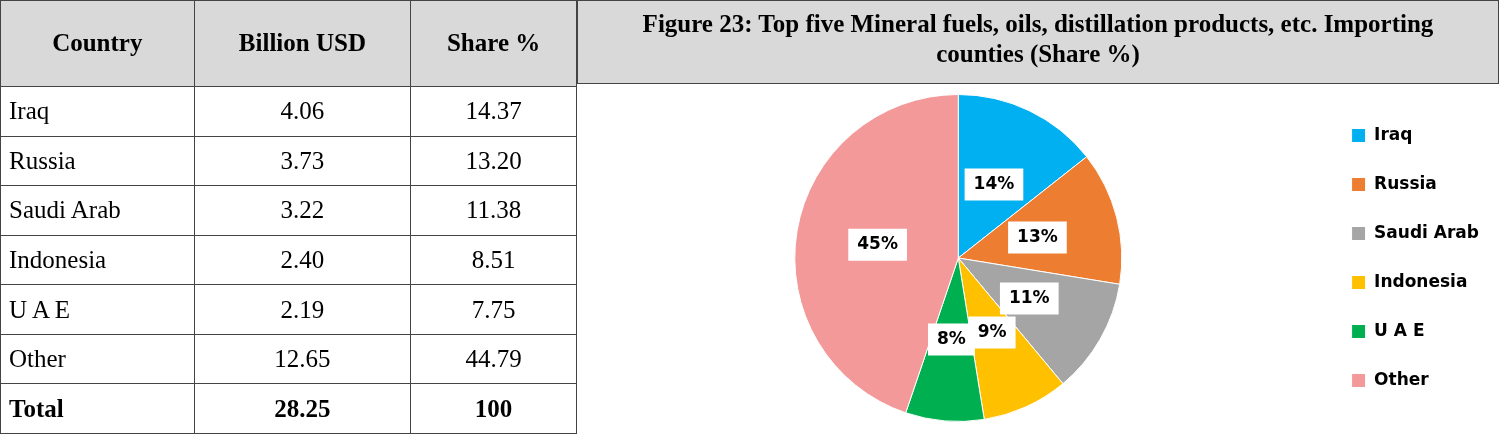  Describe the element at coordinates (97, 309) in the screenshot. I see `category-label: U A E` at that location.